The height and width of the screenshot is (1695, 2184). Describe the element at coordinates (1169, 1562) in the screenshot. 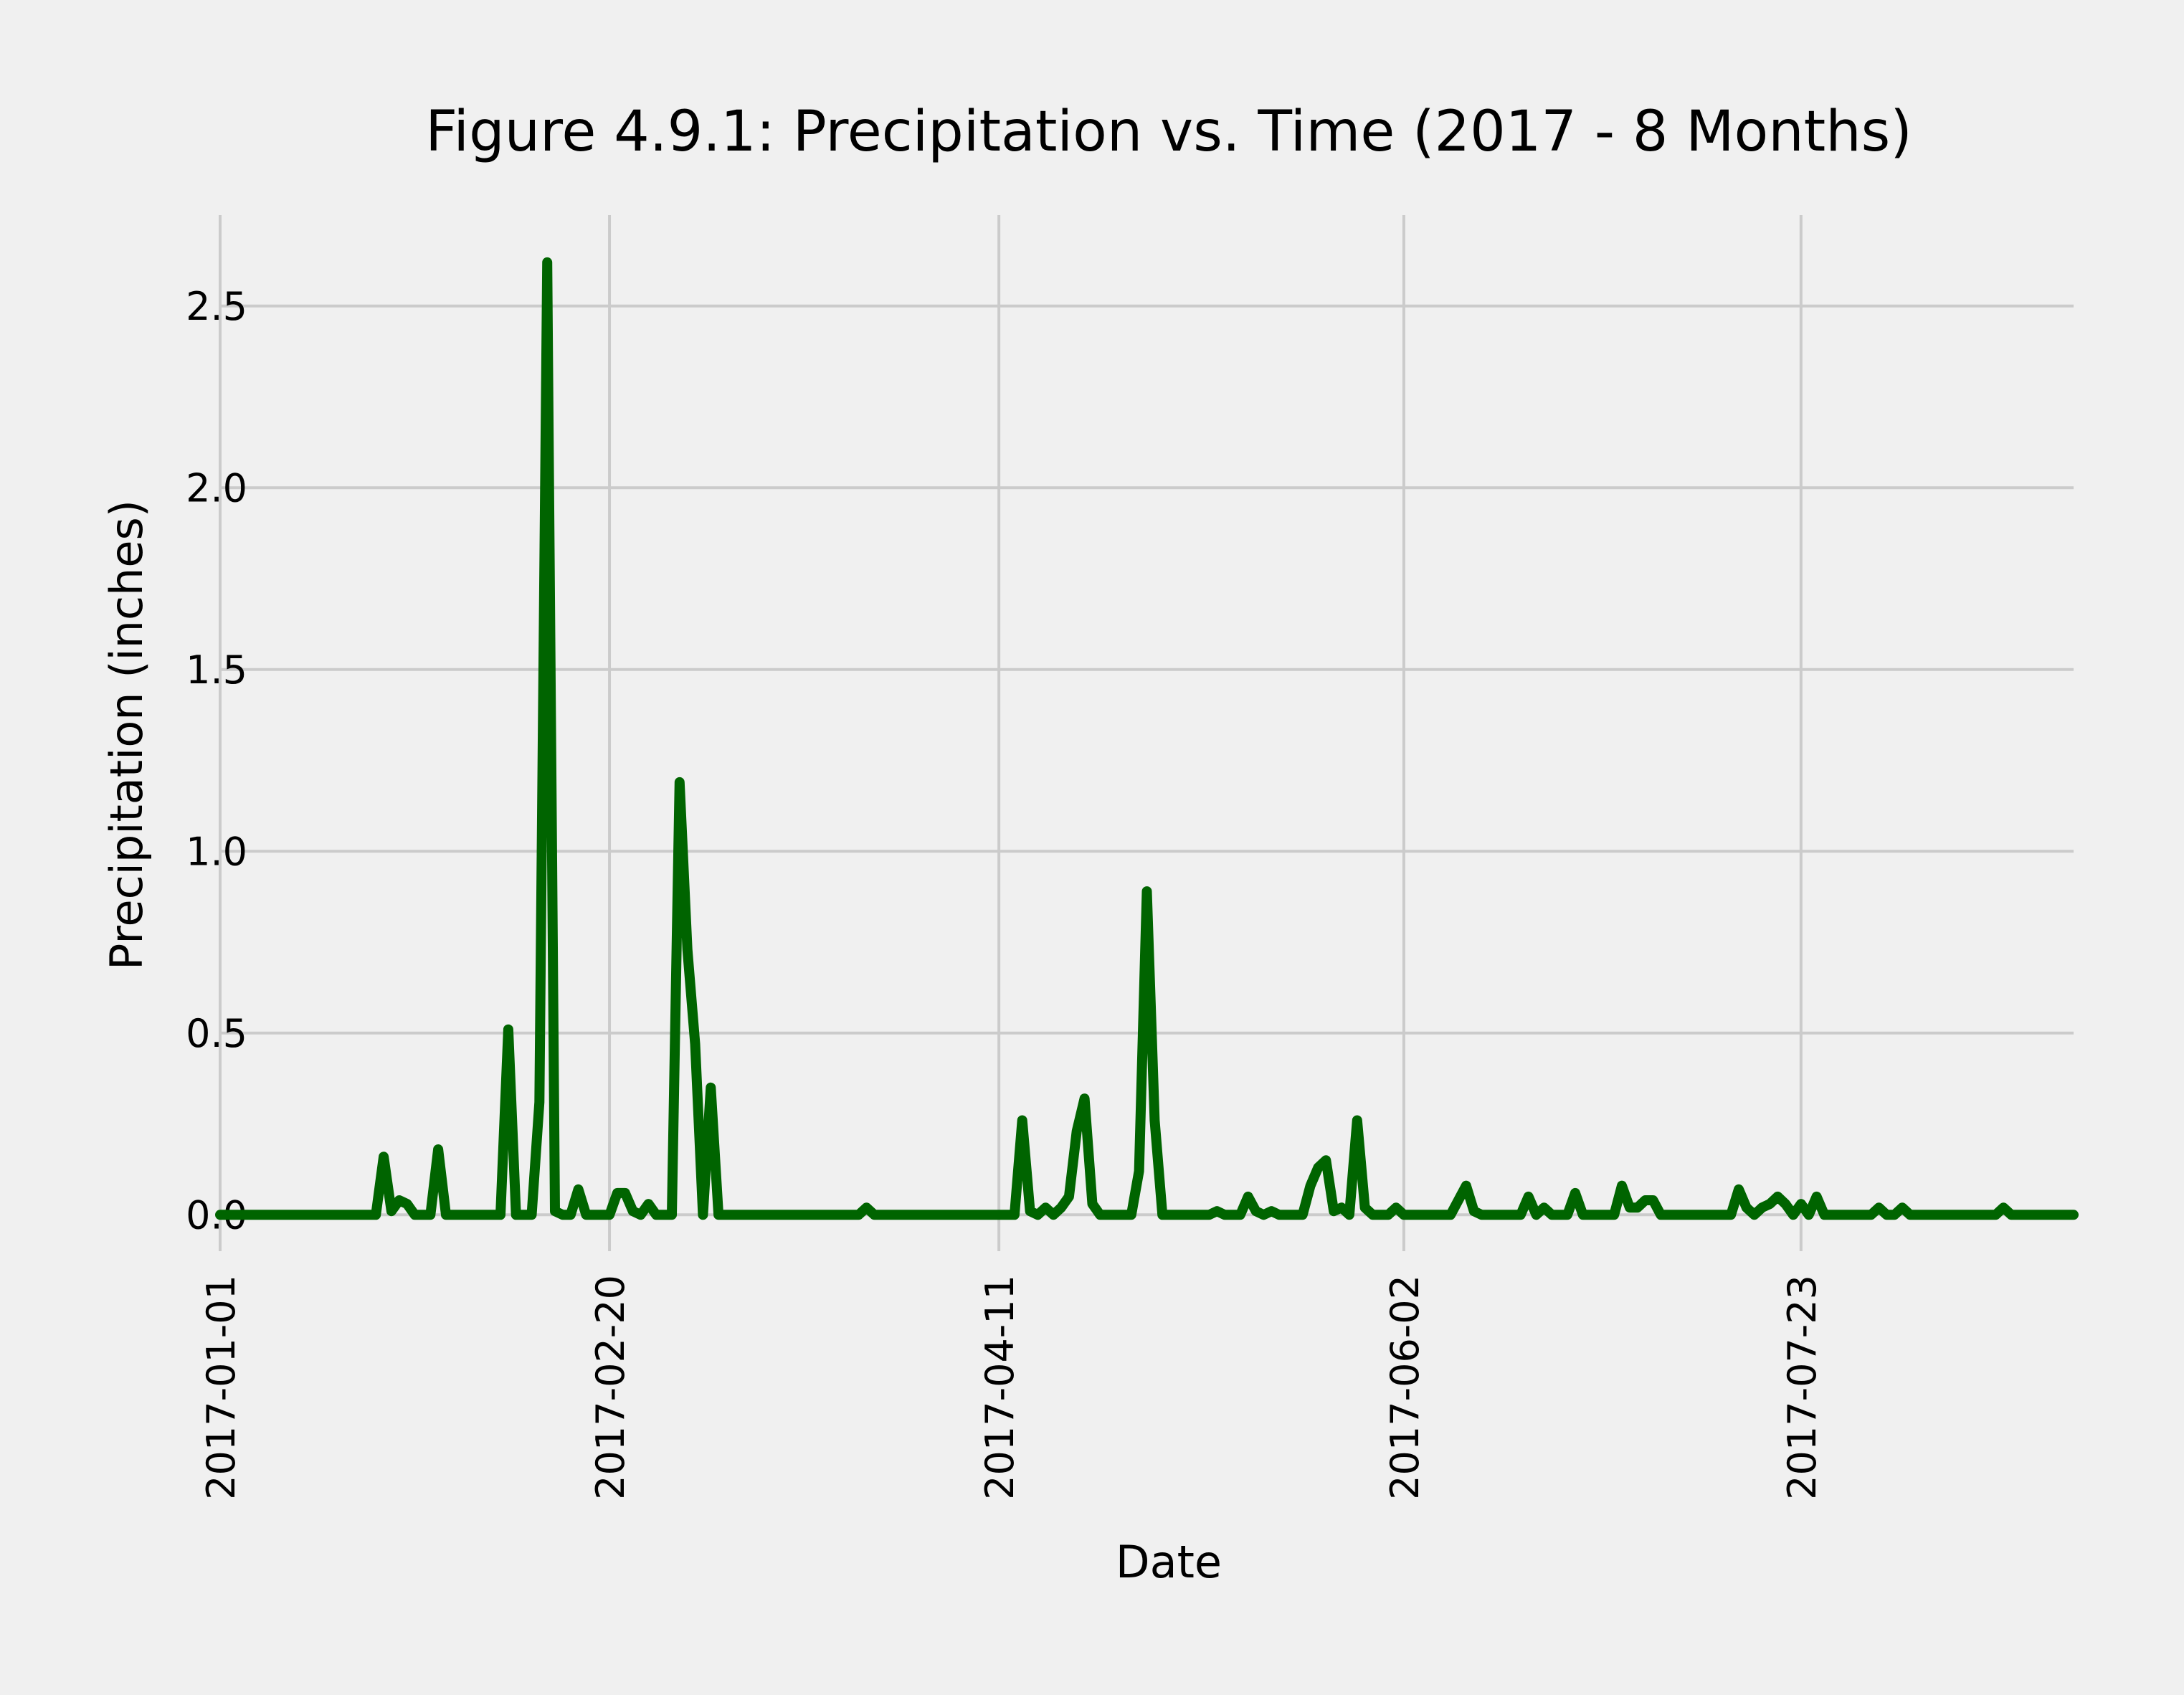

I see `x-axis-label: Date` at that location.